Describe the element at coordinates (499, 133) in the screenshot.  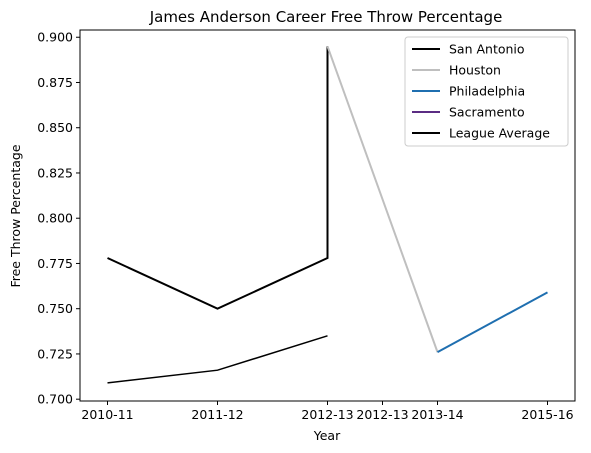
I see `legend-label-league-average: League Average` at that location.